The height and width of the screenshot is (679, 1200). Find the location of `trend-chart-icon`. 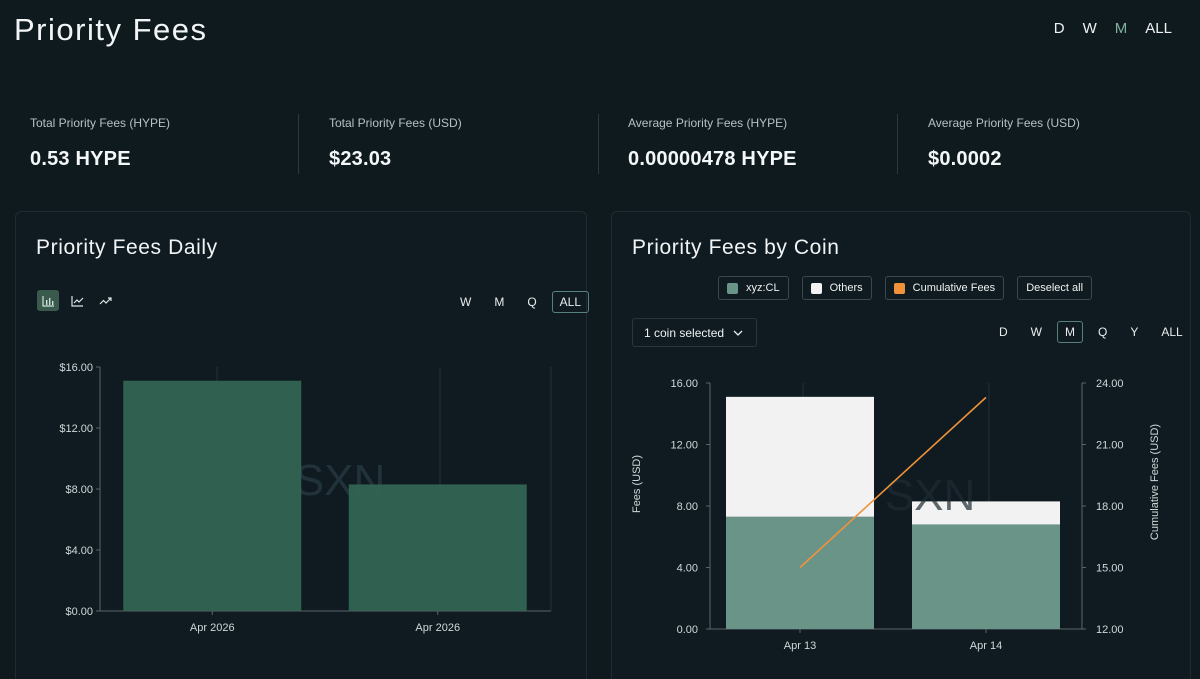

trend-chart-icon is located at coordinates (105, 300).